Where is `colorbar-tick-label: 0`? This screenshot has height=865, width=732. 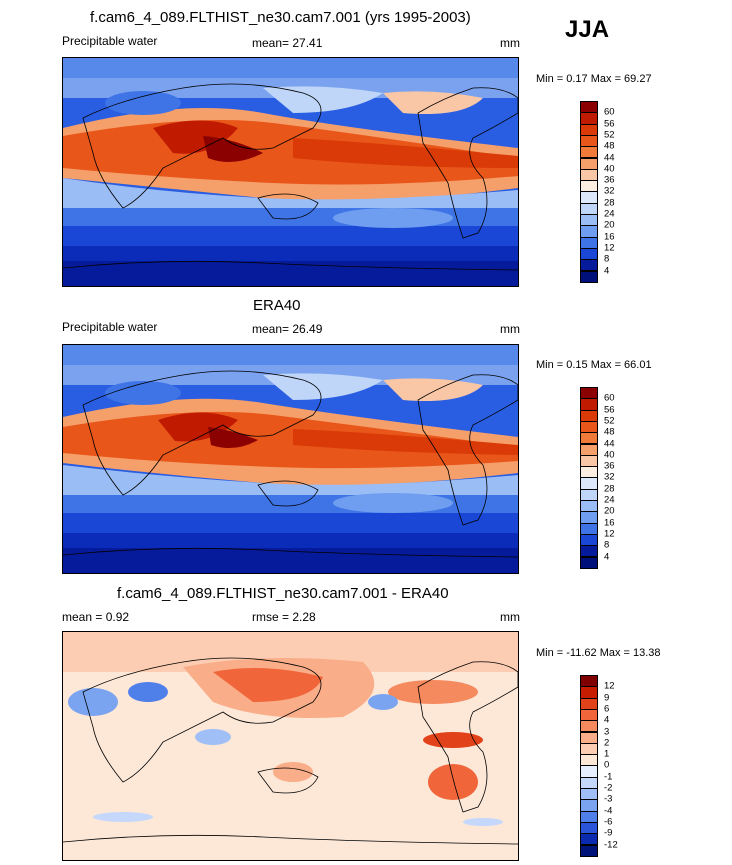 colorbar-tick-label: 0 is located at coordinates (607, 765).